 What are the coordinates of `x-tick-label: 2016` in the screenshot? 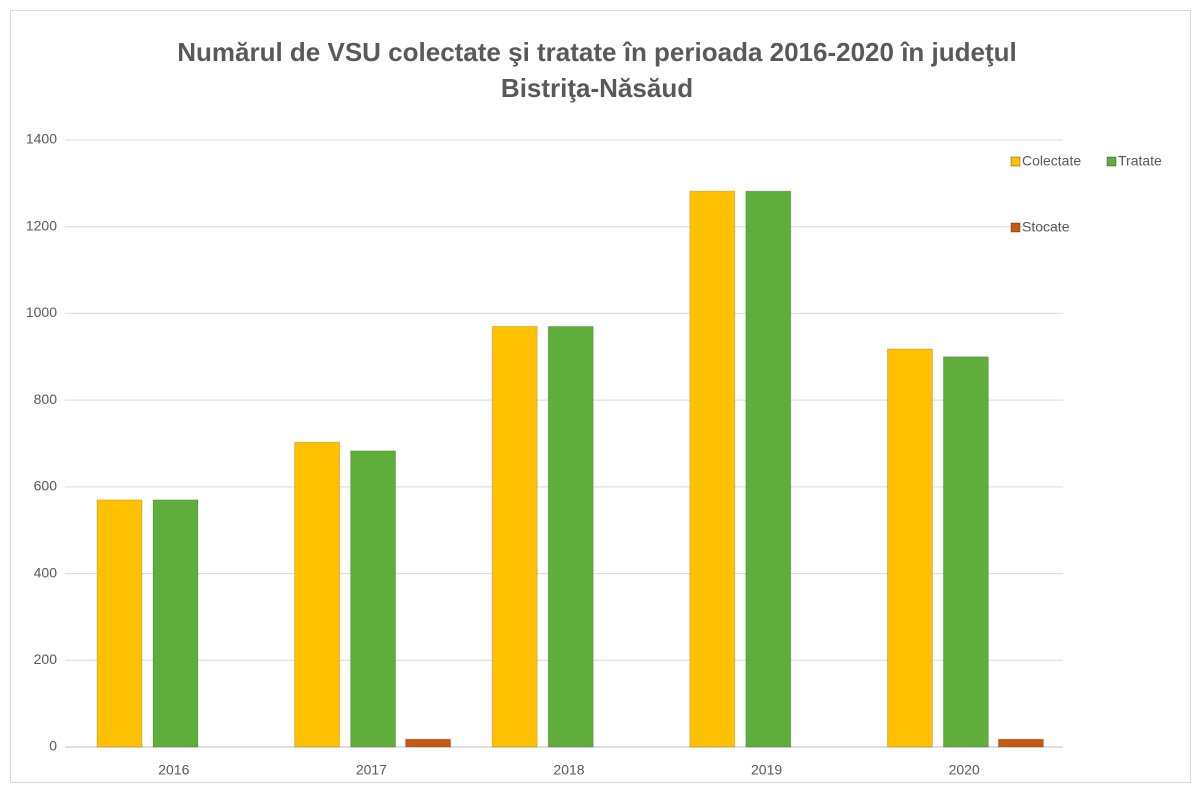 It's located at (173, 770).